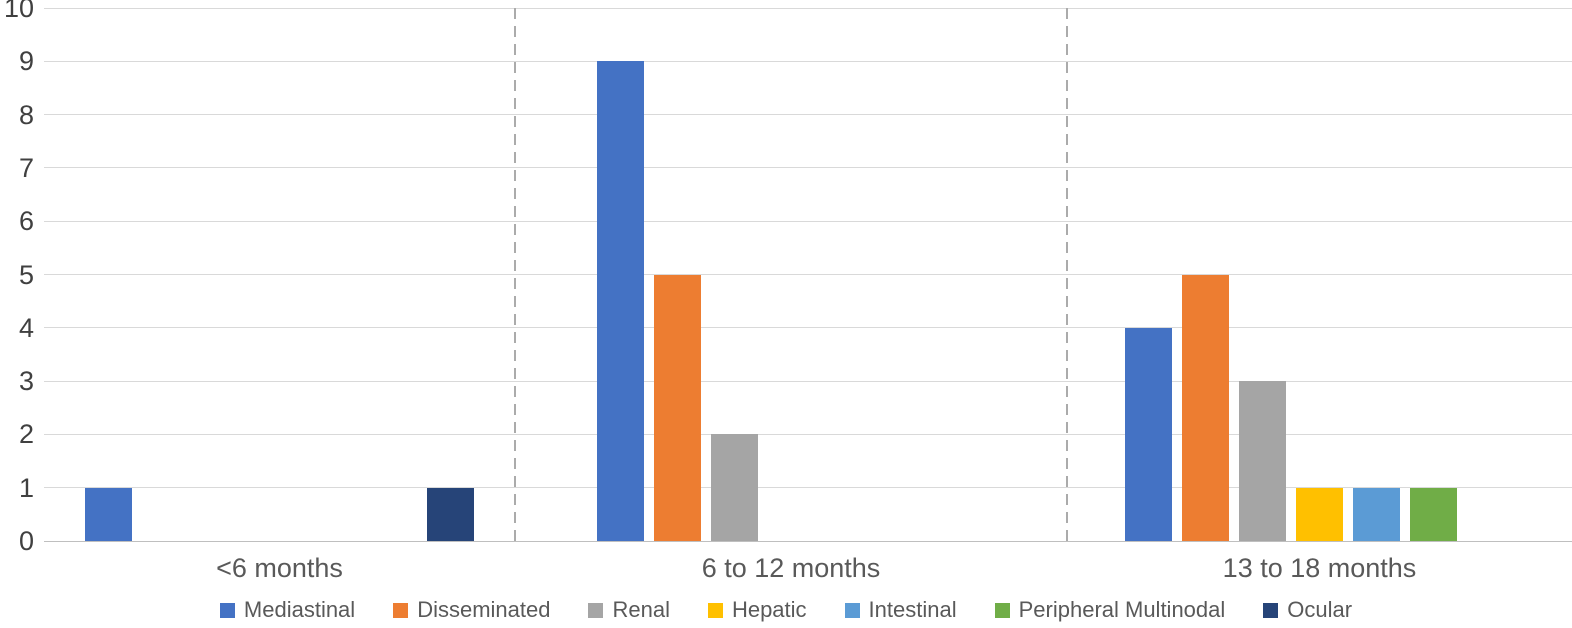 Image resolution: width=1572 pixels, height=628 pixels. I want to click on legend-item-intestinal: Intestinal, so click(900, 610).